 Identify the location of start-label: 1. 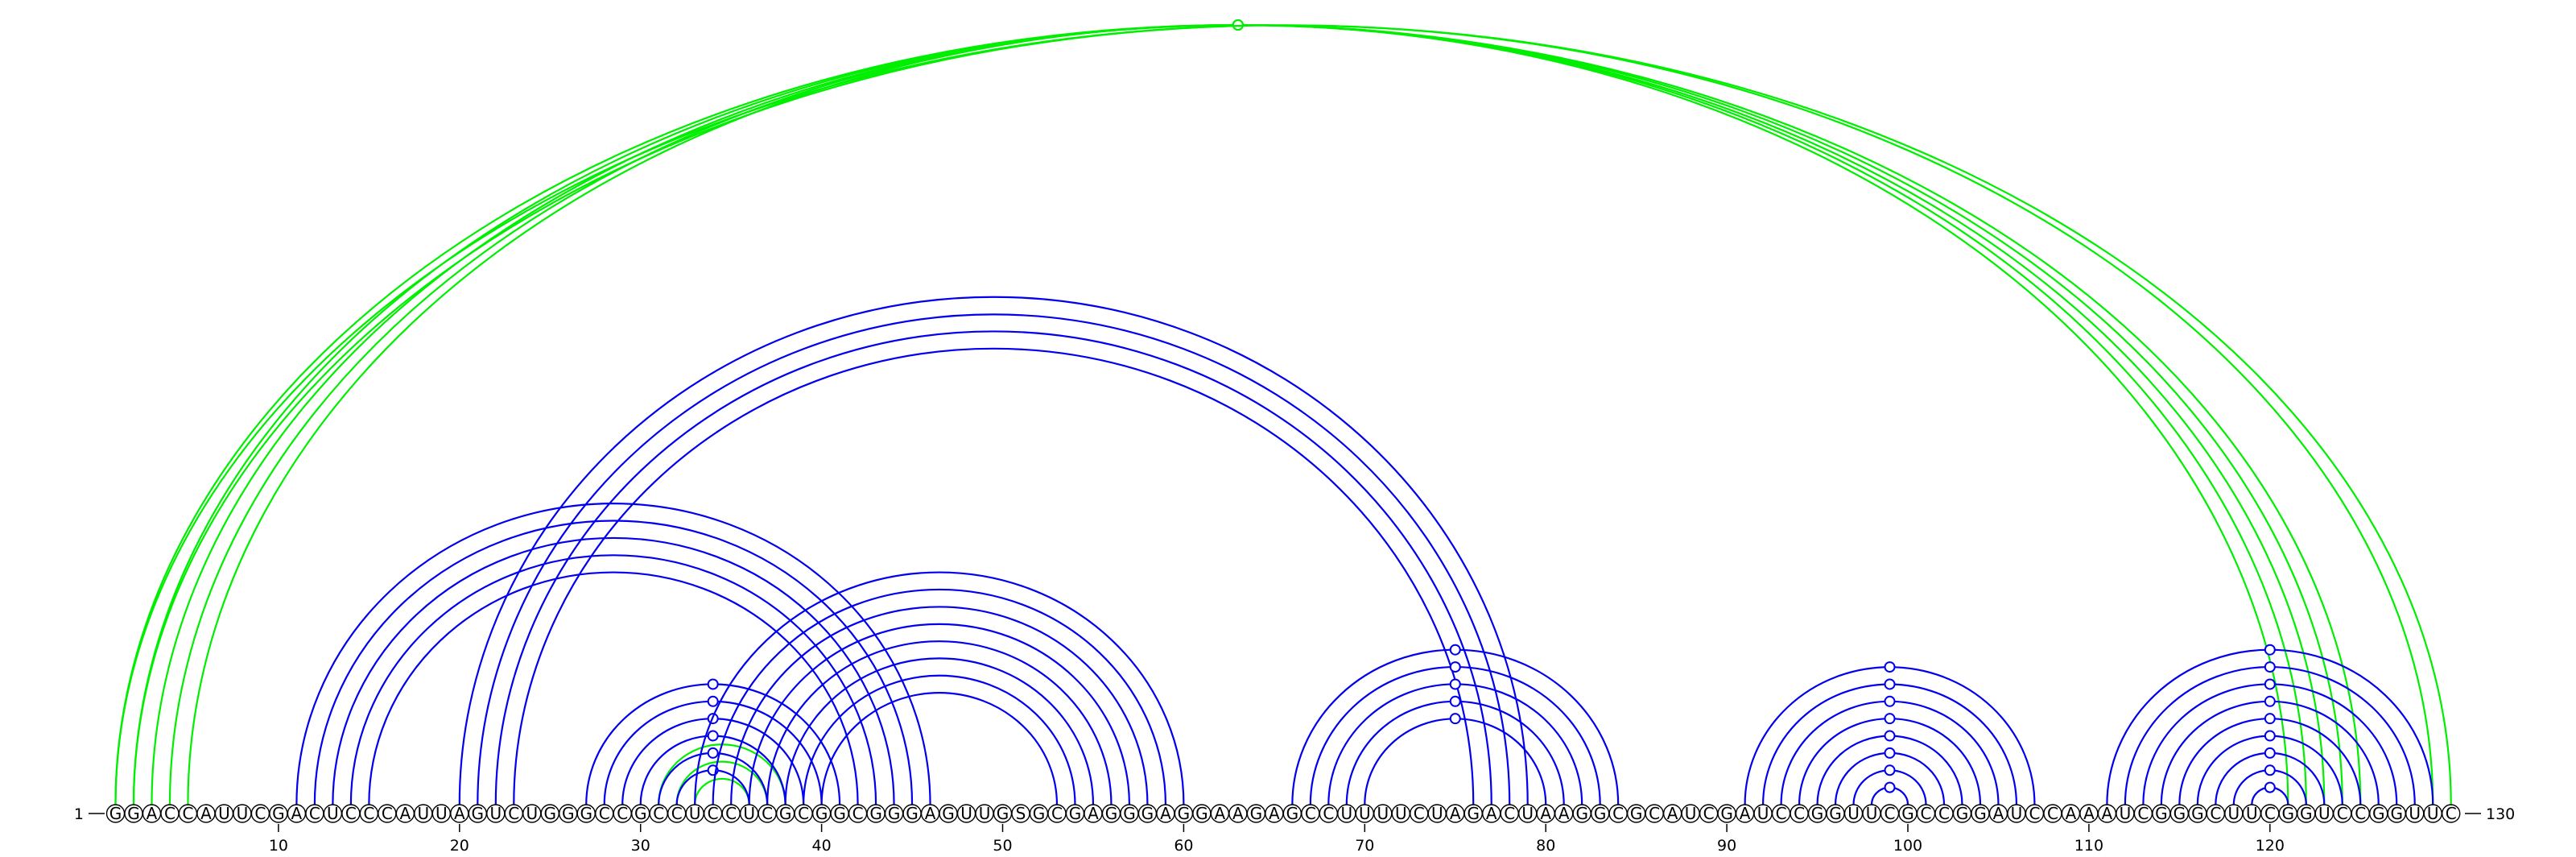
(79, 814).